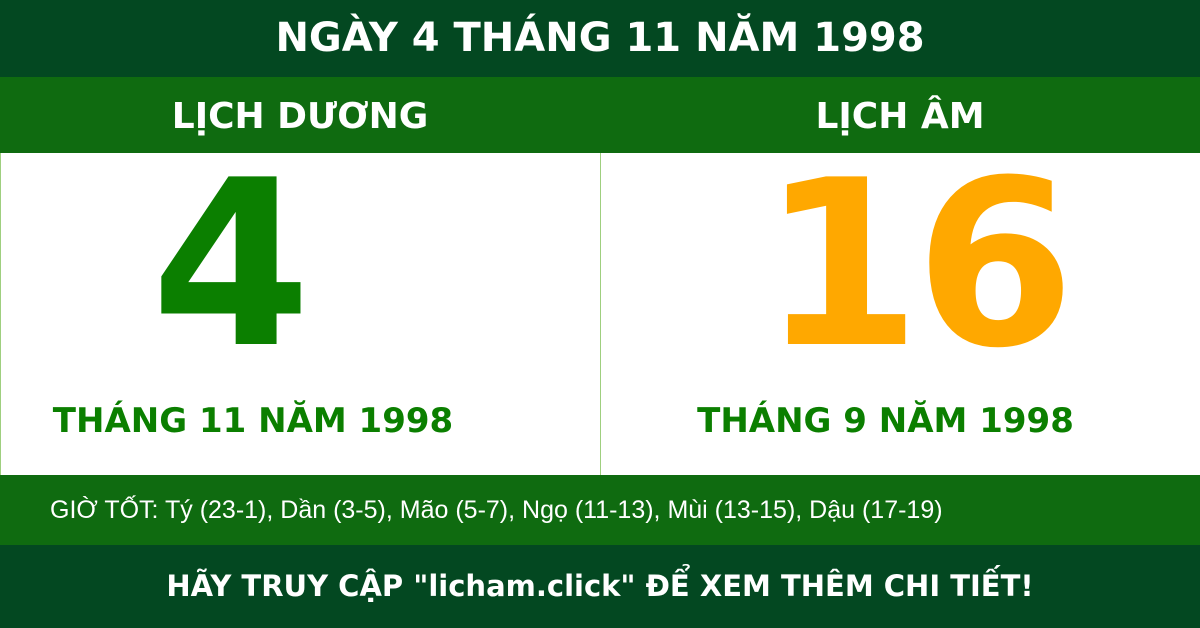 The width and height of the screenshot is (1200, 628). Describe the element at coordinates (900, 116) in the screenshot. I see `lunar-calendar-heading: LỊCH ÂM` at that location.